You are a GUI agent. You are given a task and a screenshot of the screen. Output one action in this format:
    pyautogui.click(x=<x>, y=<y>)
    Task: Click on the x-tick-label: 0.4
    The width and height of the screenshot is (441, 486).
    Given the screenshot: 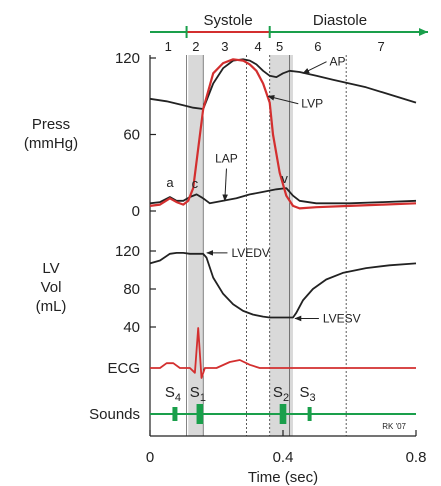 What is the action you would take?
    pyautogui.click(x=283, y=457)
    